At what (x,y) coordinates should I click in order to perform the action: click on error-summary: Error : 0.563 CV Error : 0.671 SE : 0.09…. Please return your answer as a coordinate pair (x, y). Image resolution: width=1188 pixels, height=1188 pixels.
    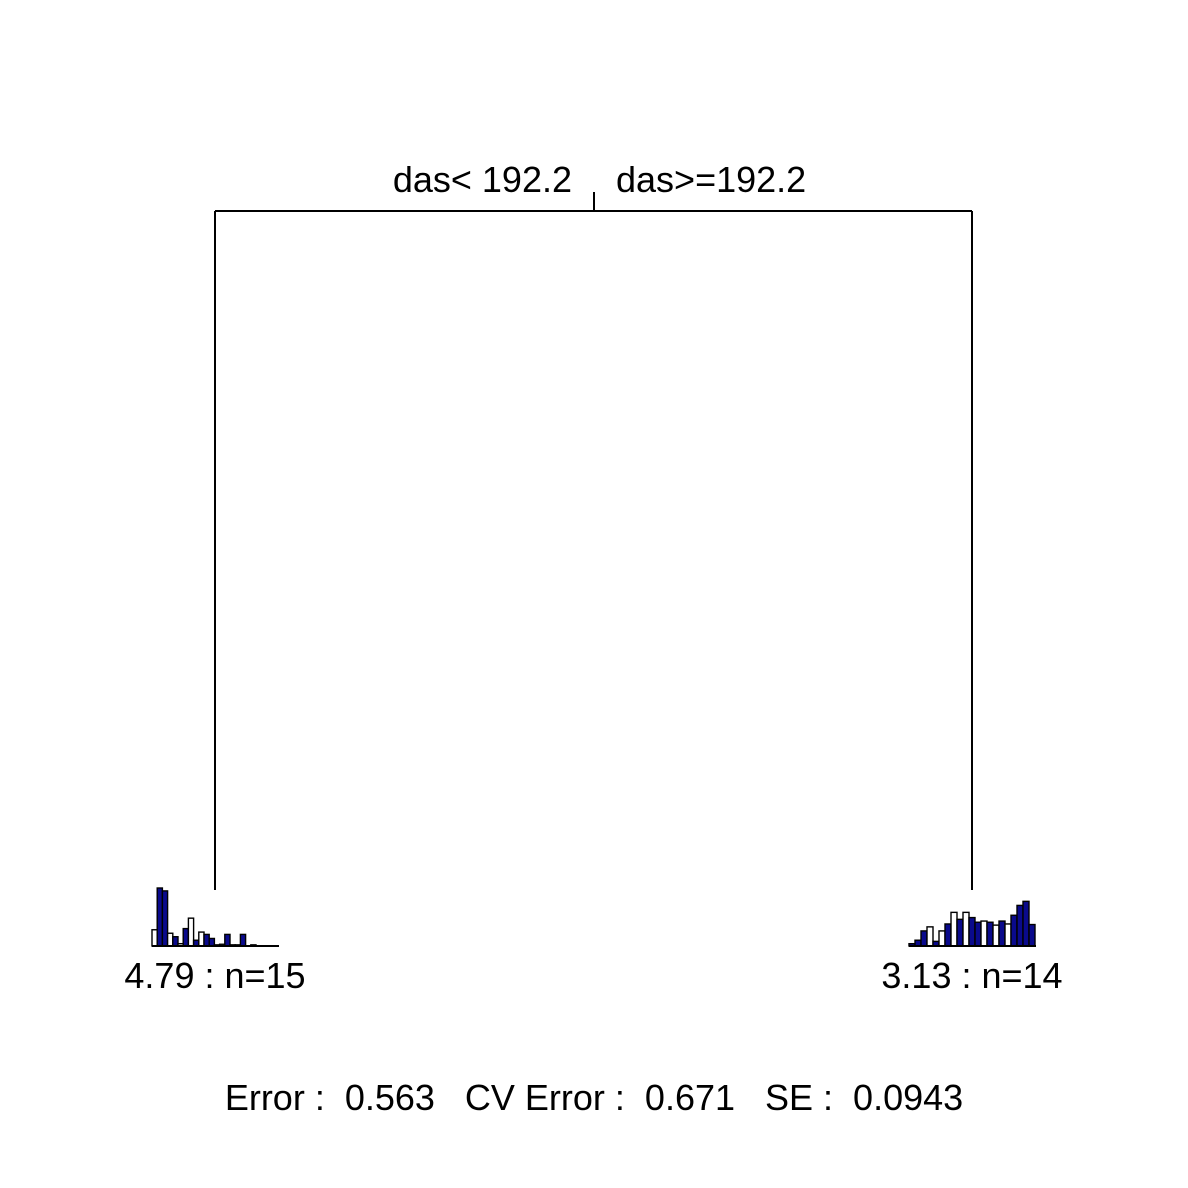
    Looking at the image, I should click on (594, 1097).